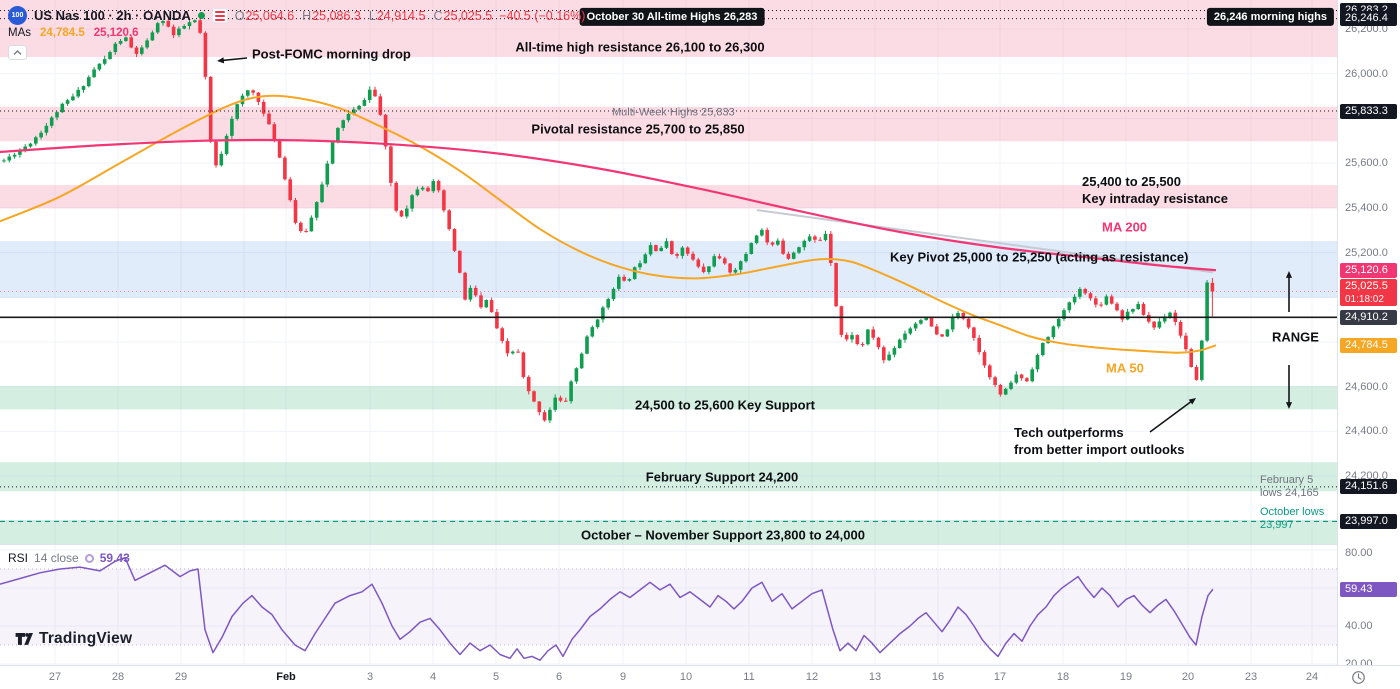 The height and width of the screenshot is (689, 1400). I want to click on zone-key-pivot, so click(668, 269).